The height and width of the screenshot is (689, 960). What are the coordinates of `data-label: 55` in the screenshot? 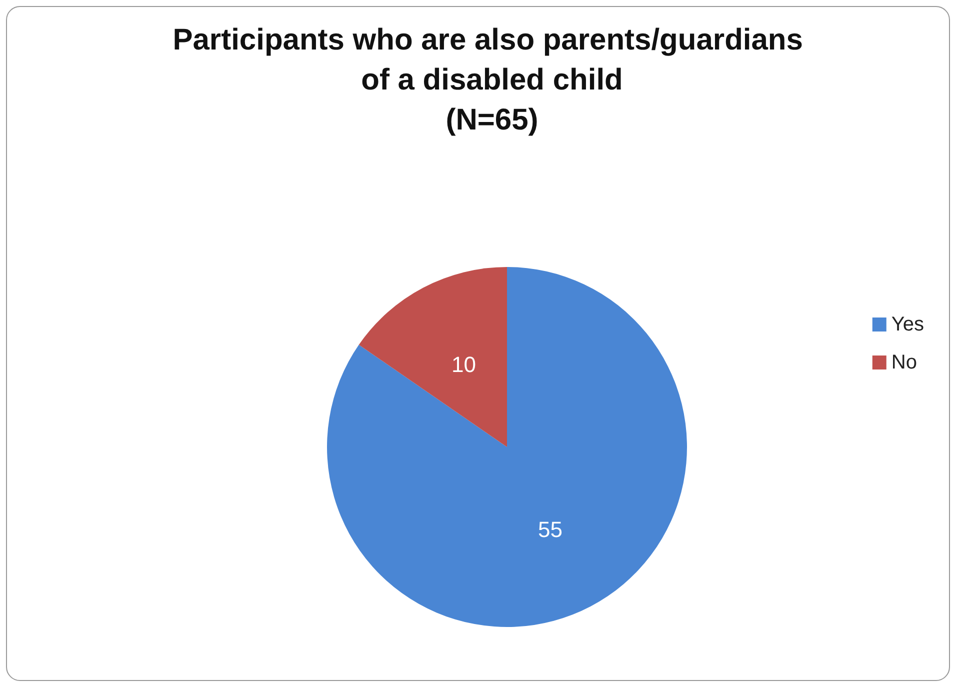 It's located at (550, 529).